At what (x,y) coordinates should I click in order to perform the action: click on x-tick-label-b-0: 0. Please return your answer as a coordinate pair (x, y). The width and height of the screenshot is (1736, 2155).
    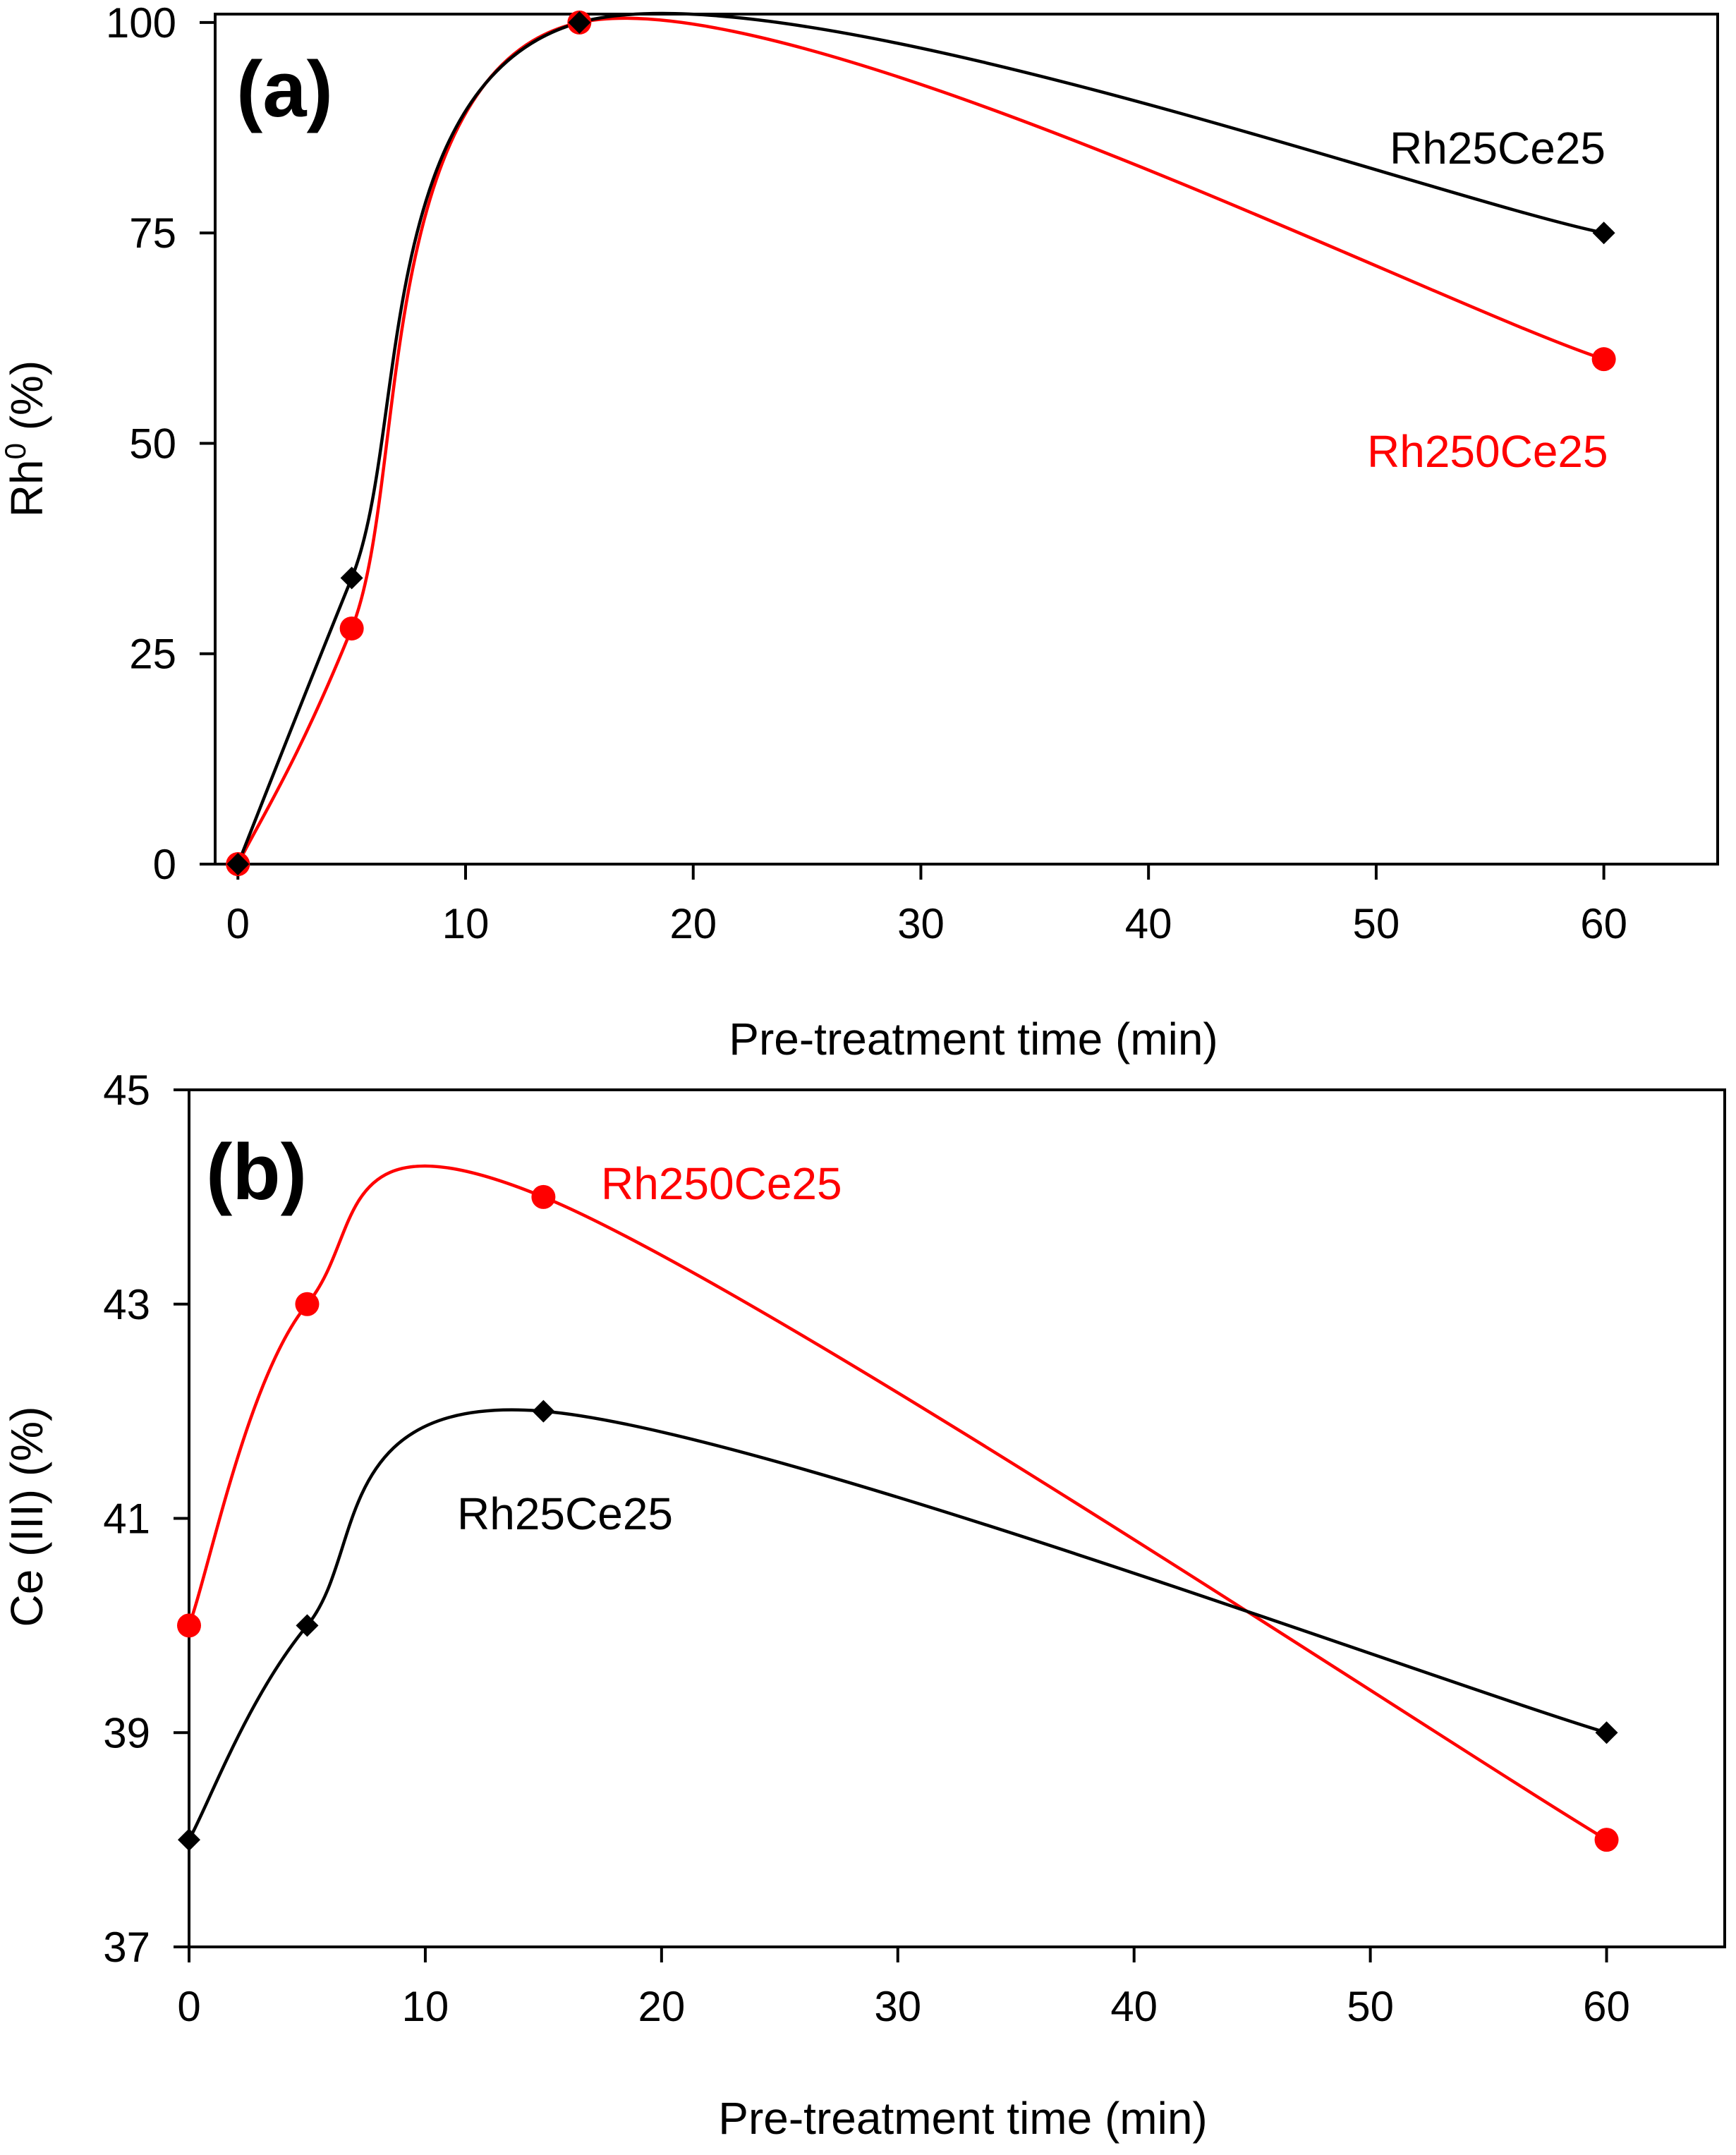
    Looking at the image, I should click on (188, 2006).